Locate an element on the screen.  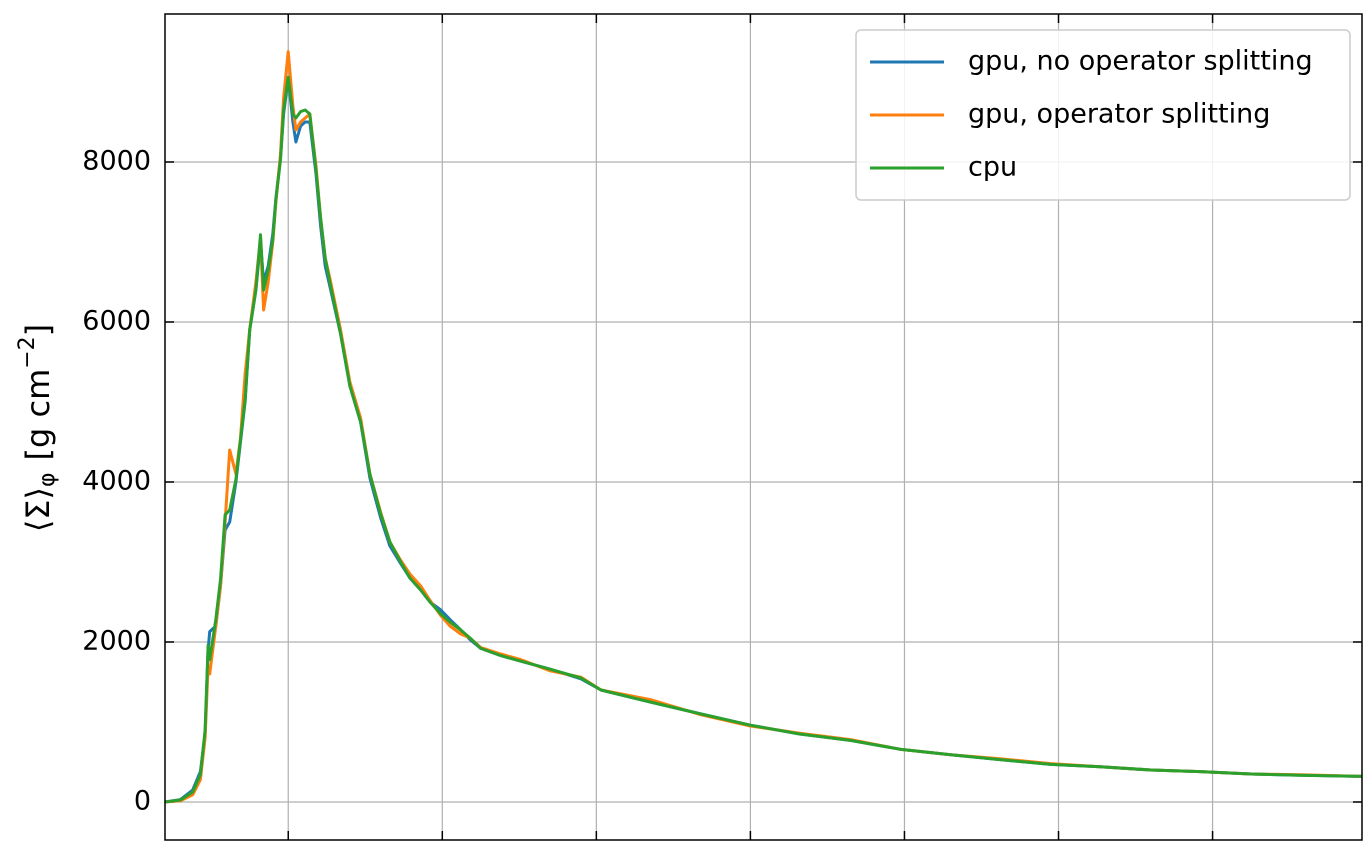
legend-box is located at coordinates (1103, 115).